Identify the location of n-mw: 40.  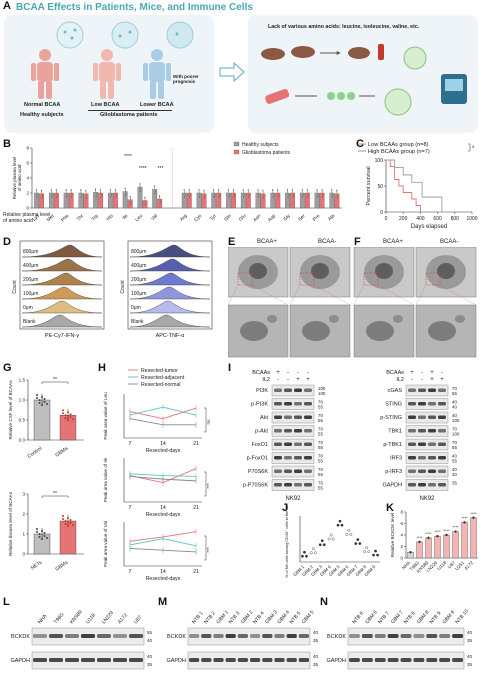
(470, 656).